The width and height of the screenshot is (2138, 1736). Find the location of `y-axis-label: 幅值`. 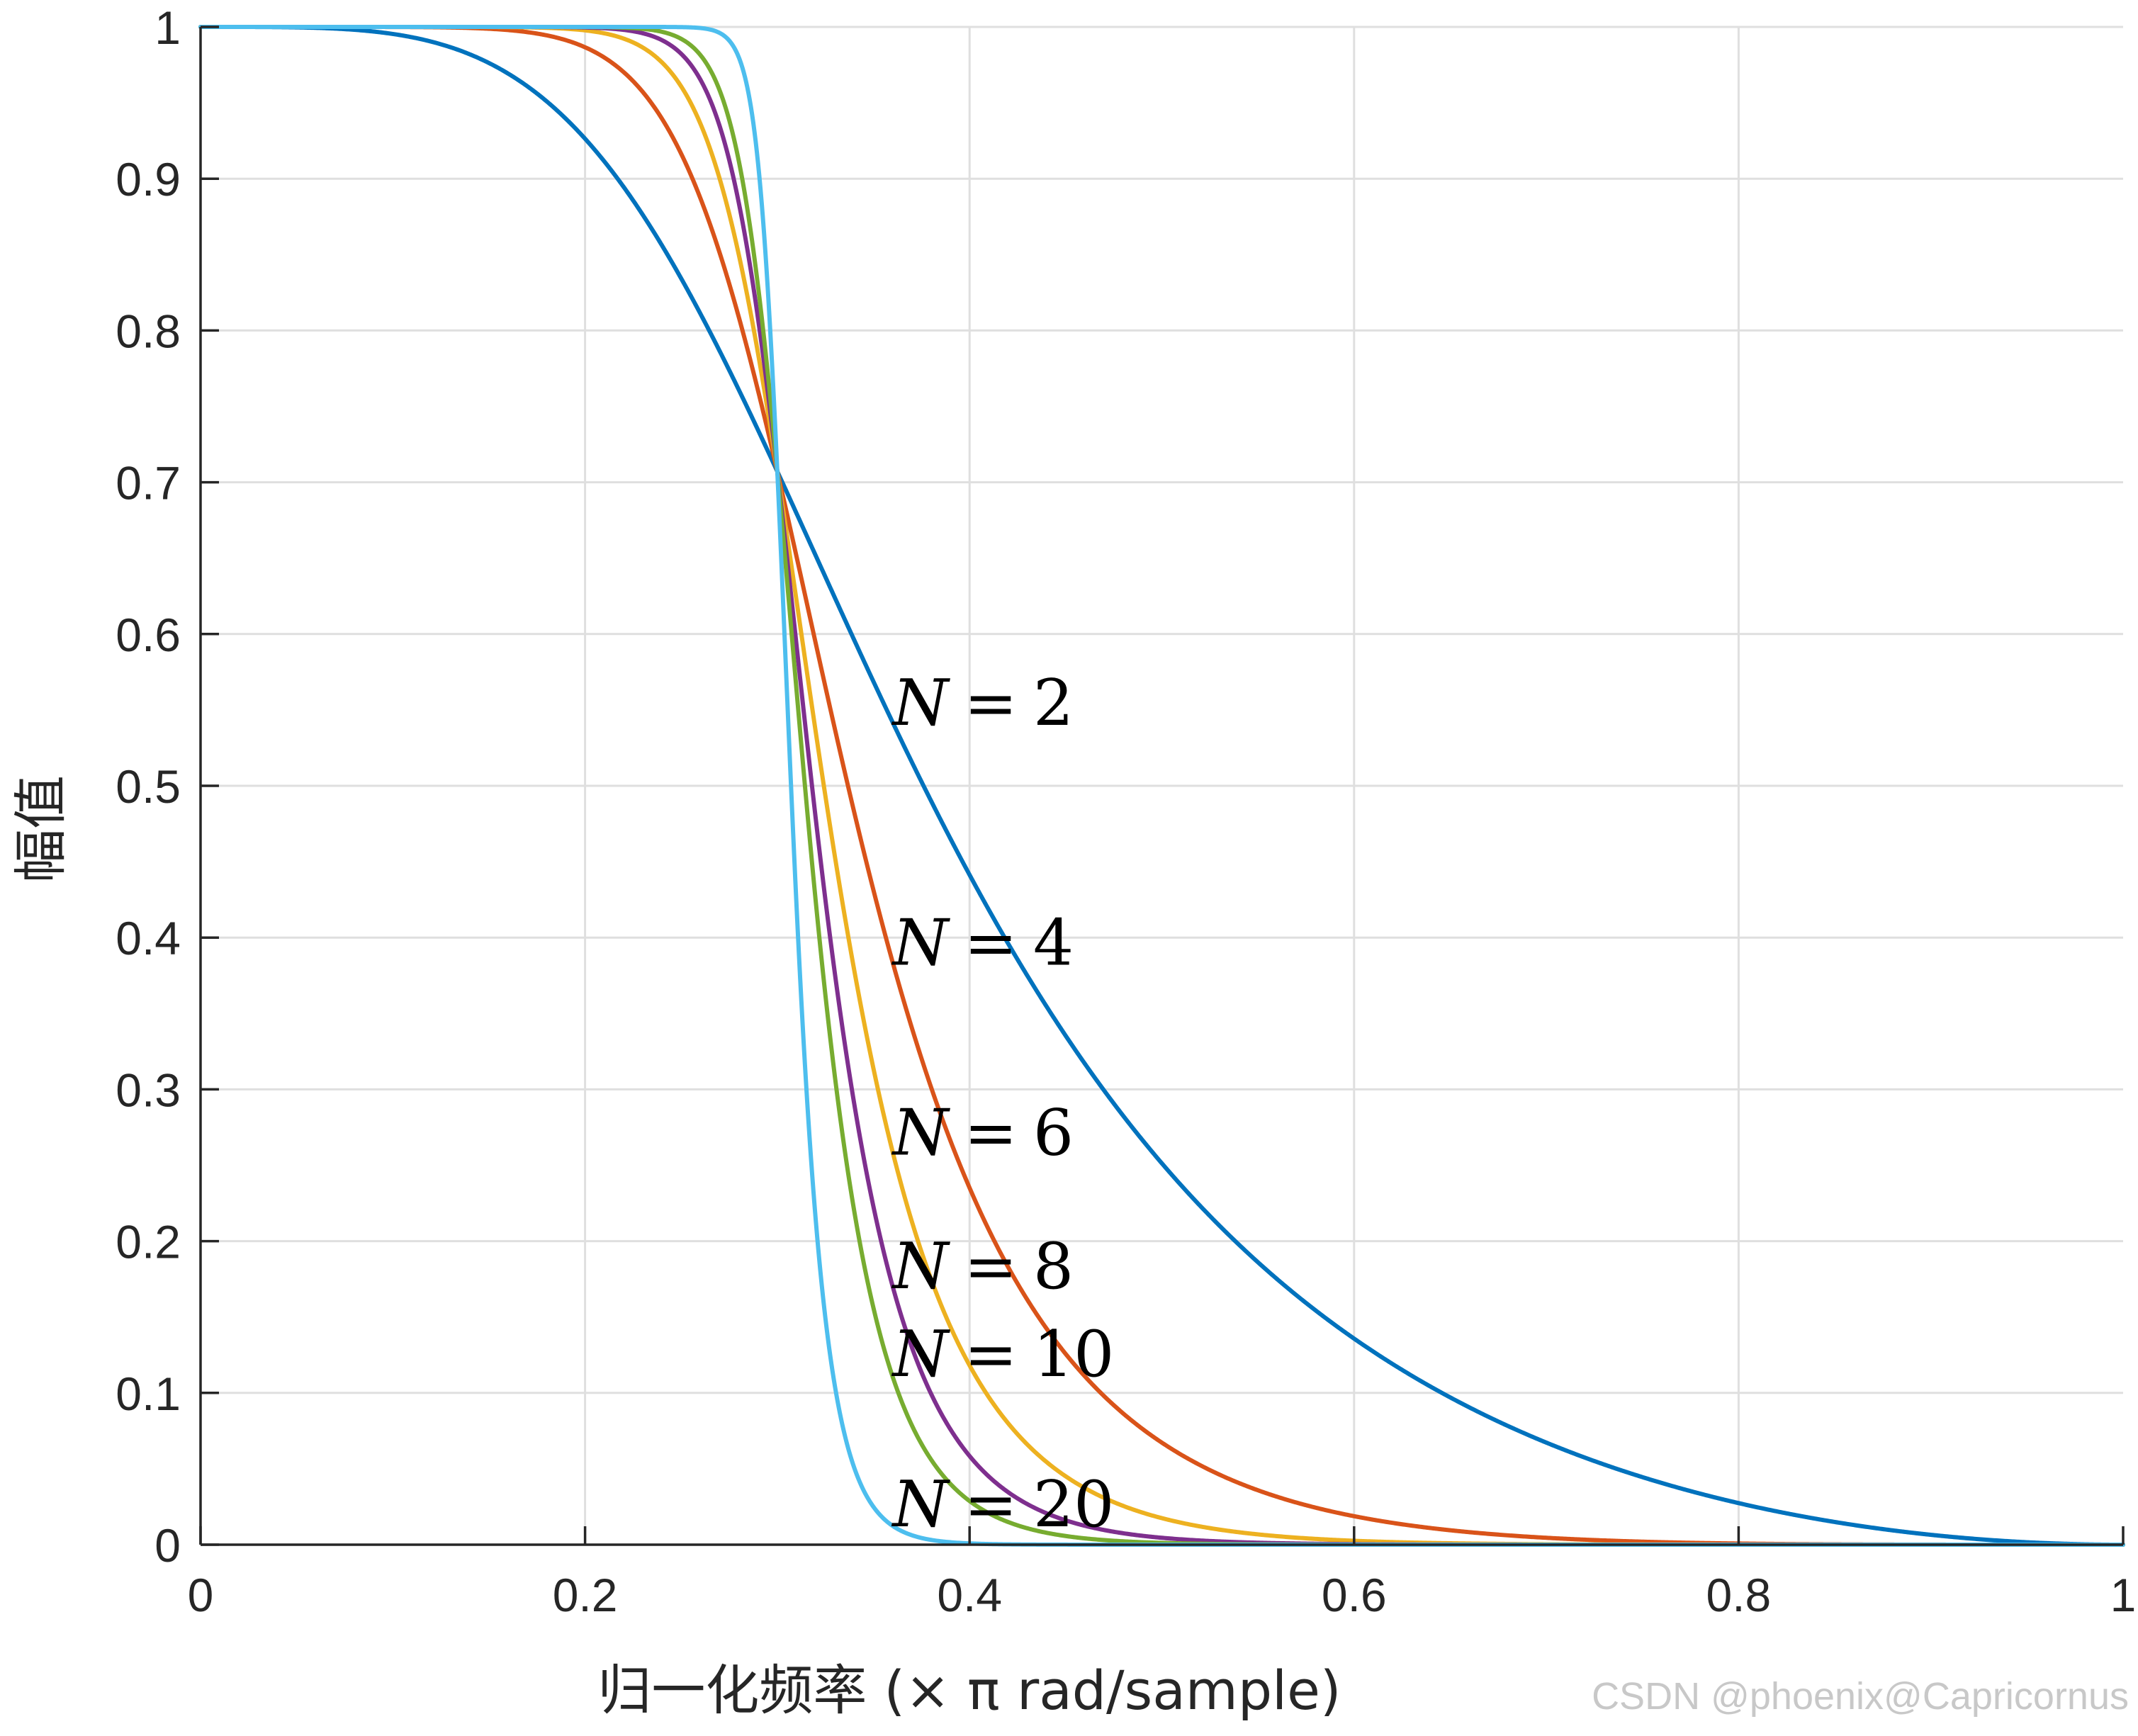

y-axis-label: 幅值 is located at coordinates (40, 829).